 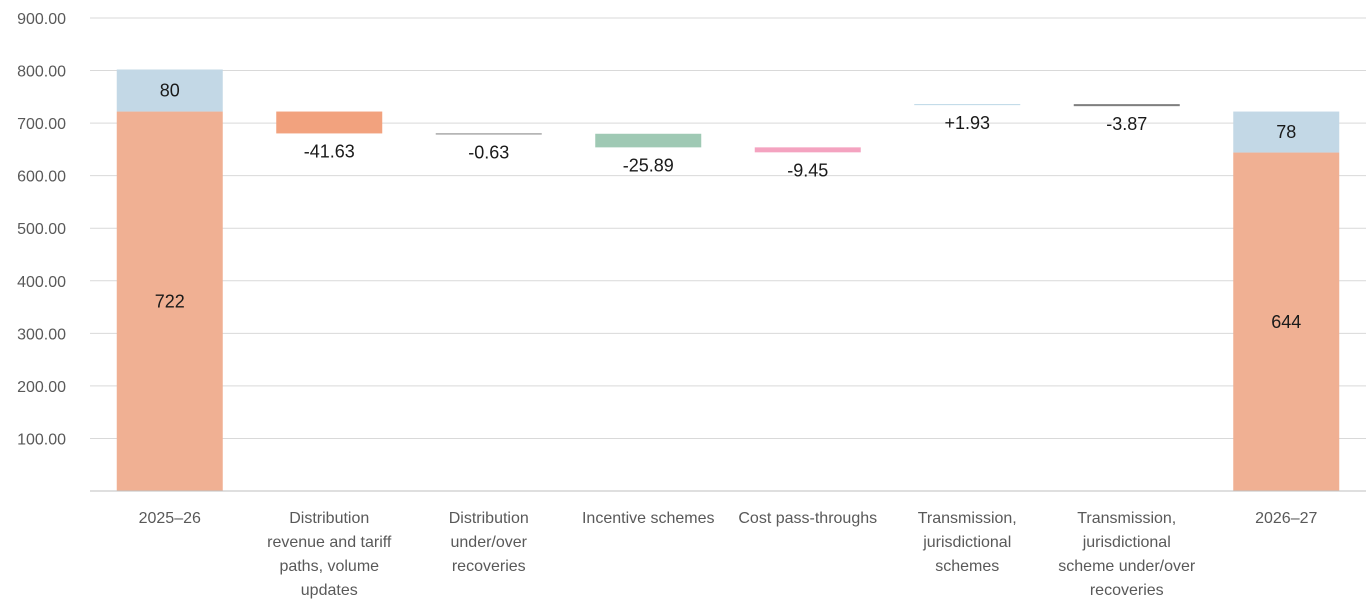 I want to click on y-tick-label: 700.00, so click(x=41, y=124).